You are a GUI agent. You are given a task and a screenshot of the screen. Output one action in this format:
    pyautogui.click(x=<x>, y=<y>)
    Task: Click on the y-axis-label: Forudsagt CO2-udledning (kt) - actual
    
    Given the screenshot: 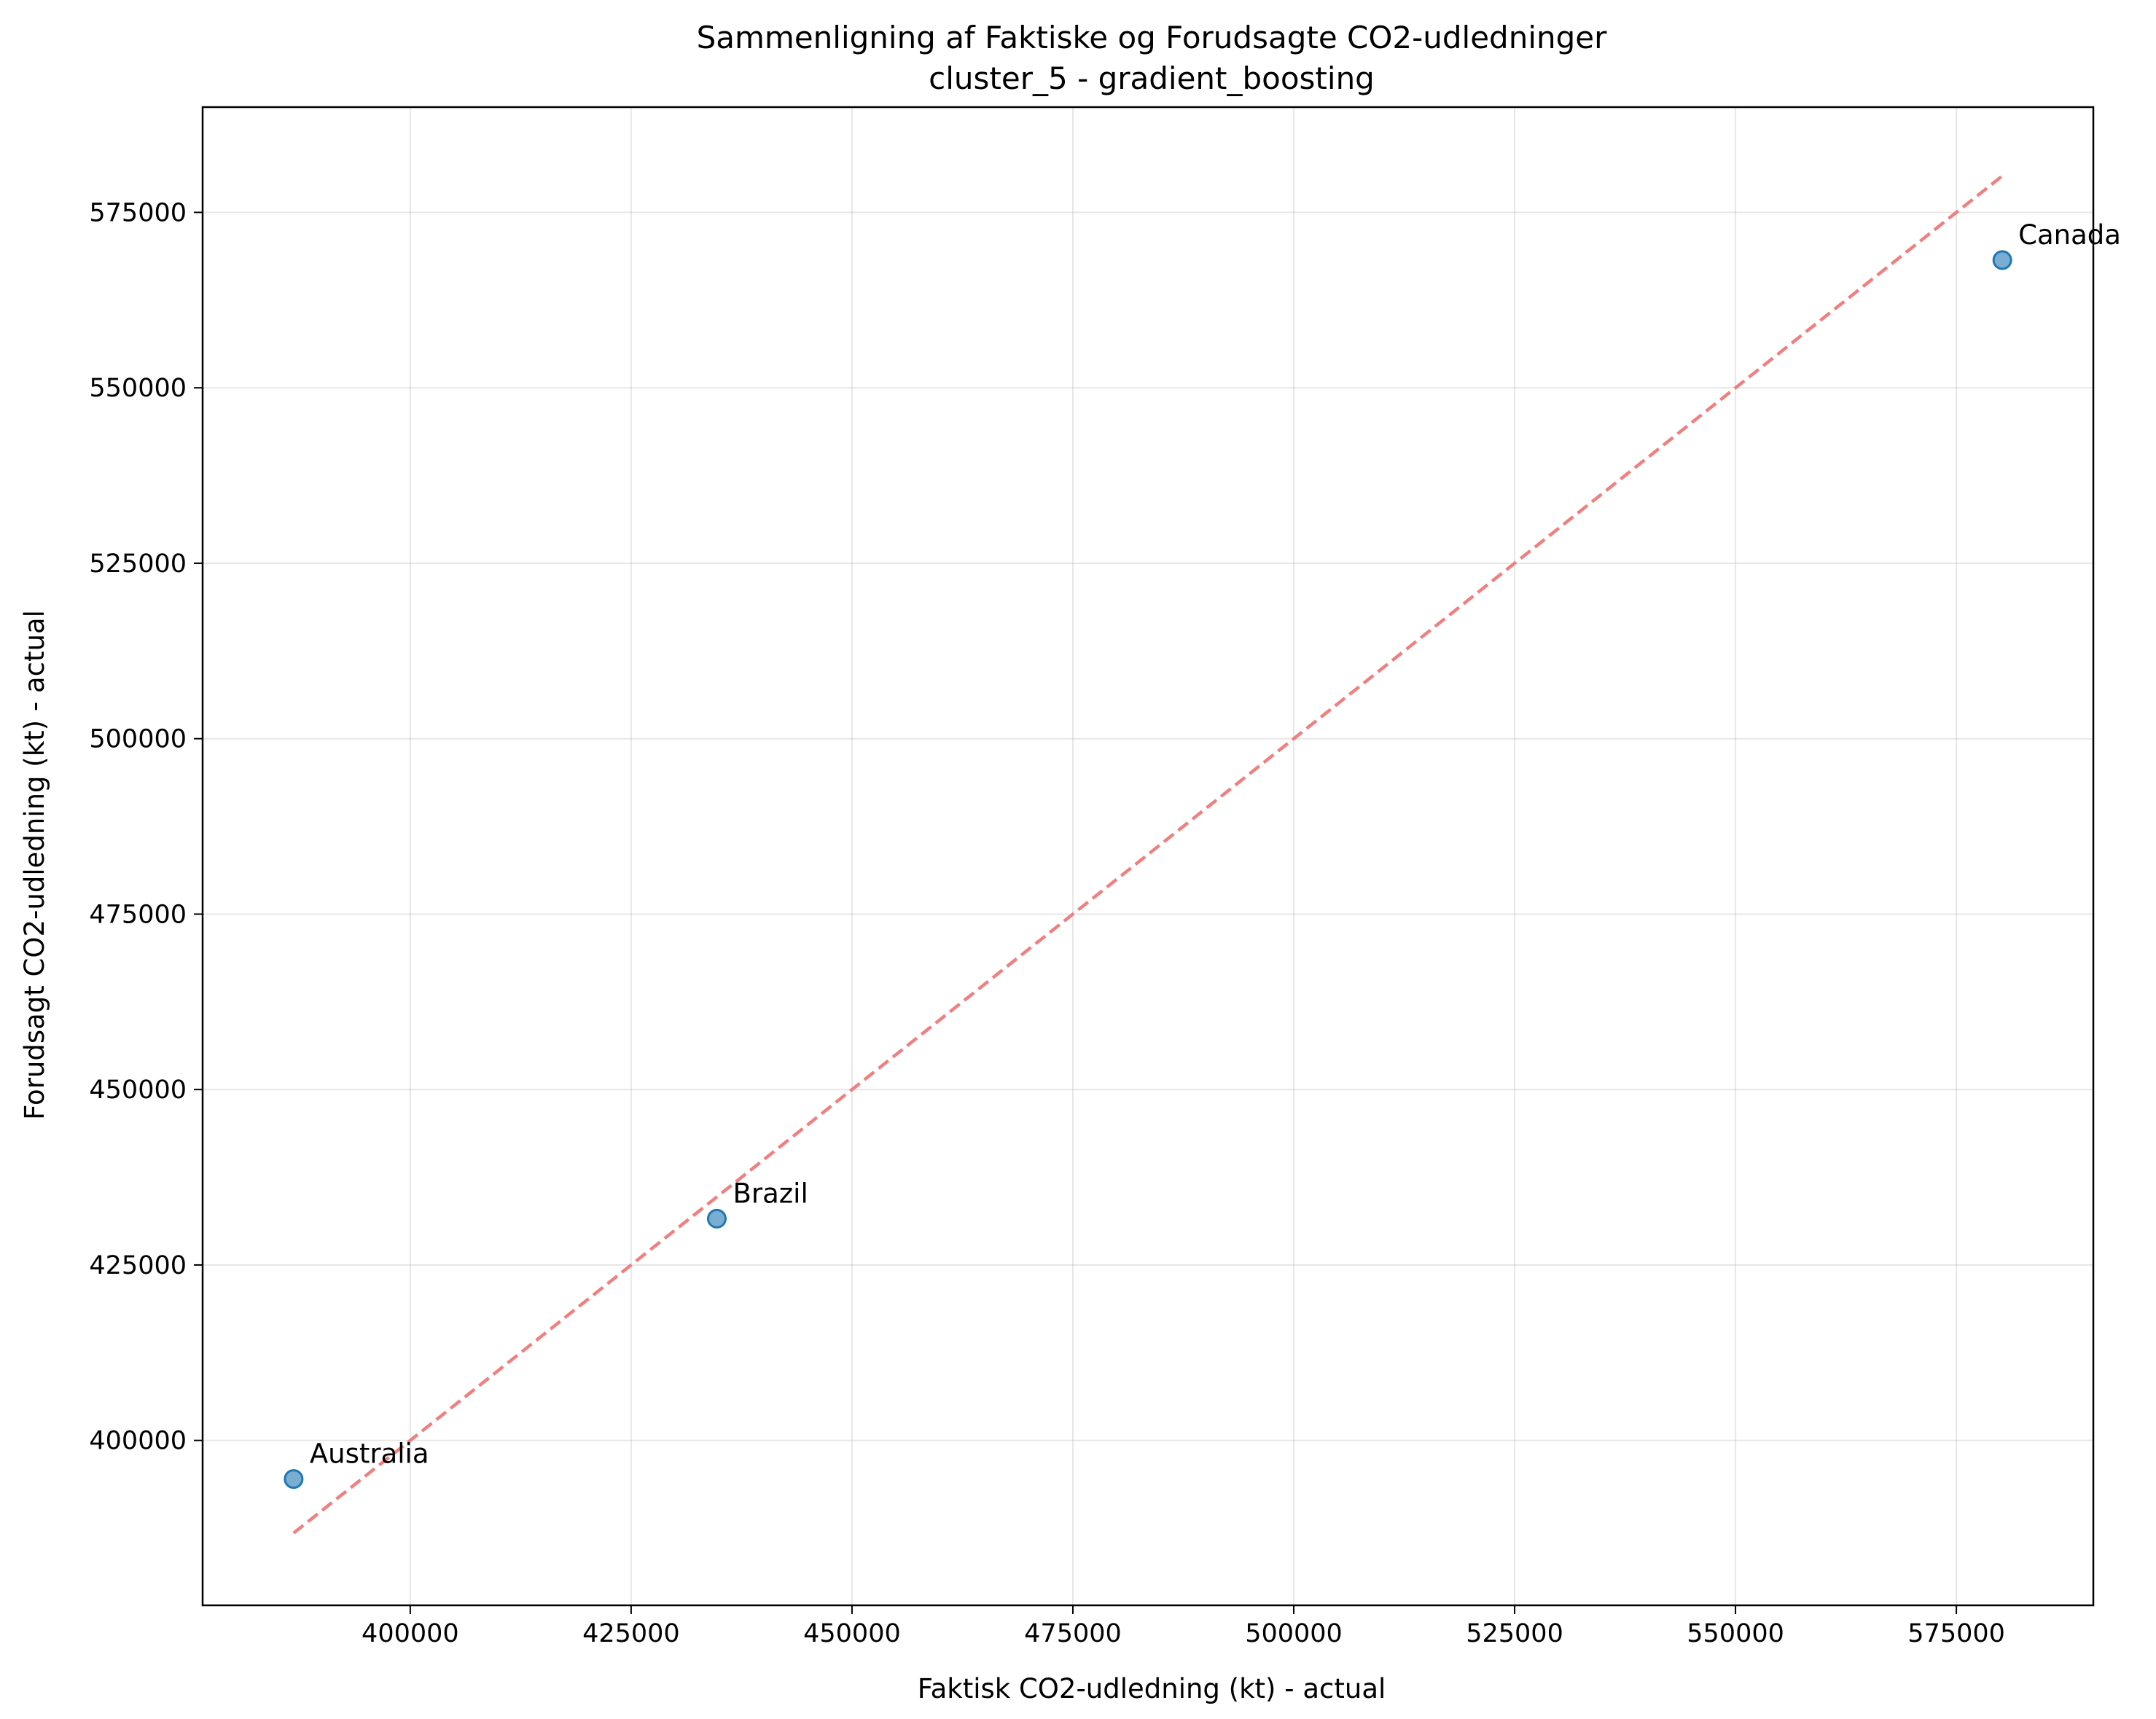 What is the action you would take?
    pyautogui.click(x=35, y=865)
    